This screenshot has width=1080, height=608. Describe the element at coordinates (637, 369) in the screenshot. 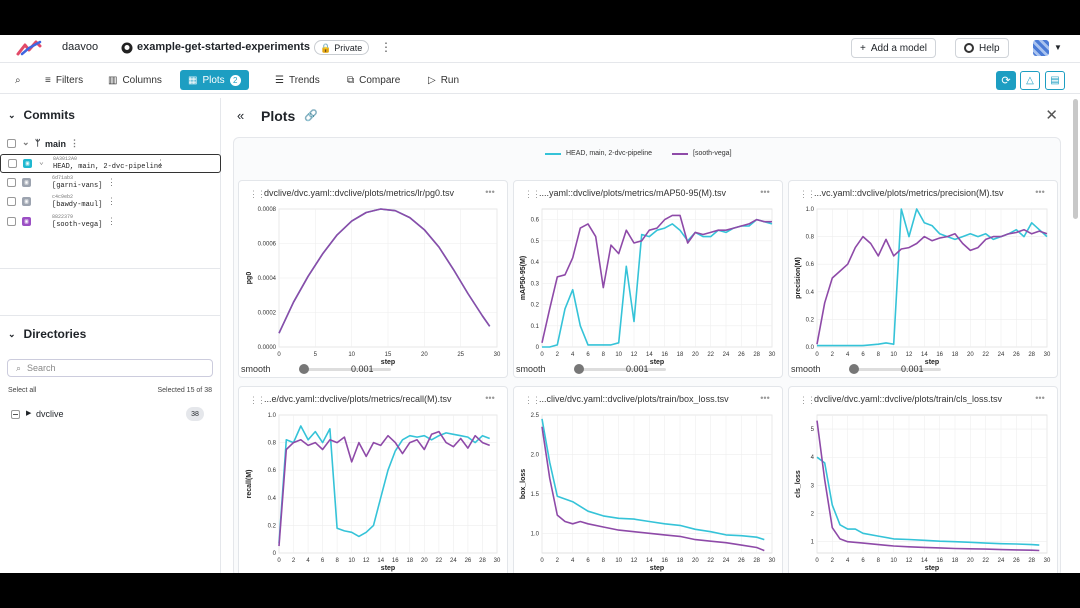

I see `smooth-value: 0.001` at that location.